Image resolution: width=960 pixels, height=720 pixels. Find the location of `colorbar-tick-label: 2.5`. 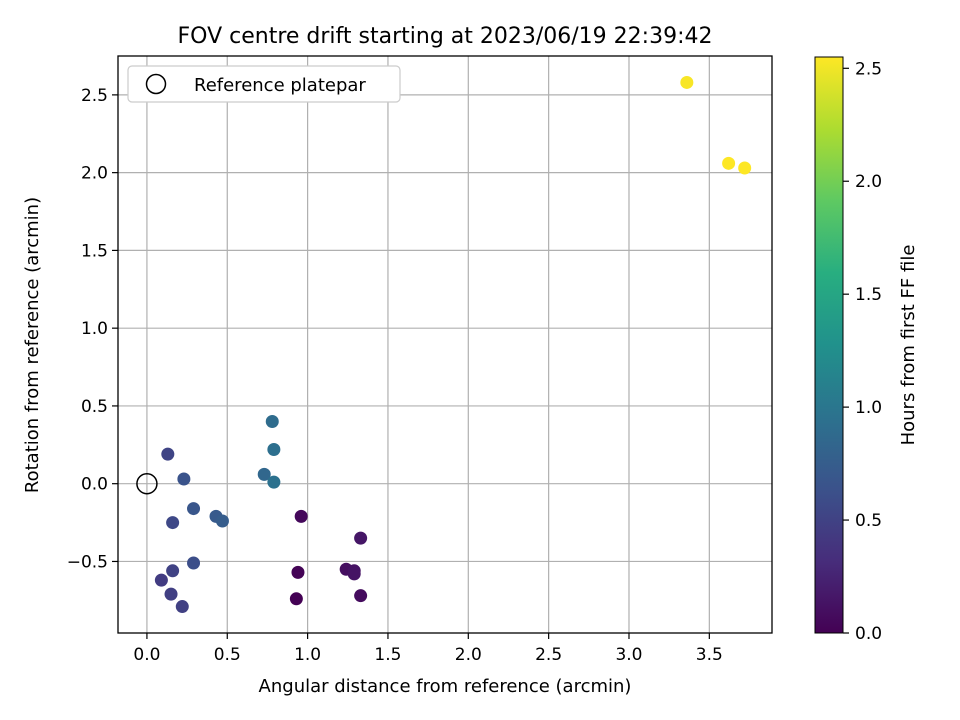

colorbar-tick-label: 2.5 is located at coordinates (868, 69).